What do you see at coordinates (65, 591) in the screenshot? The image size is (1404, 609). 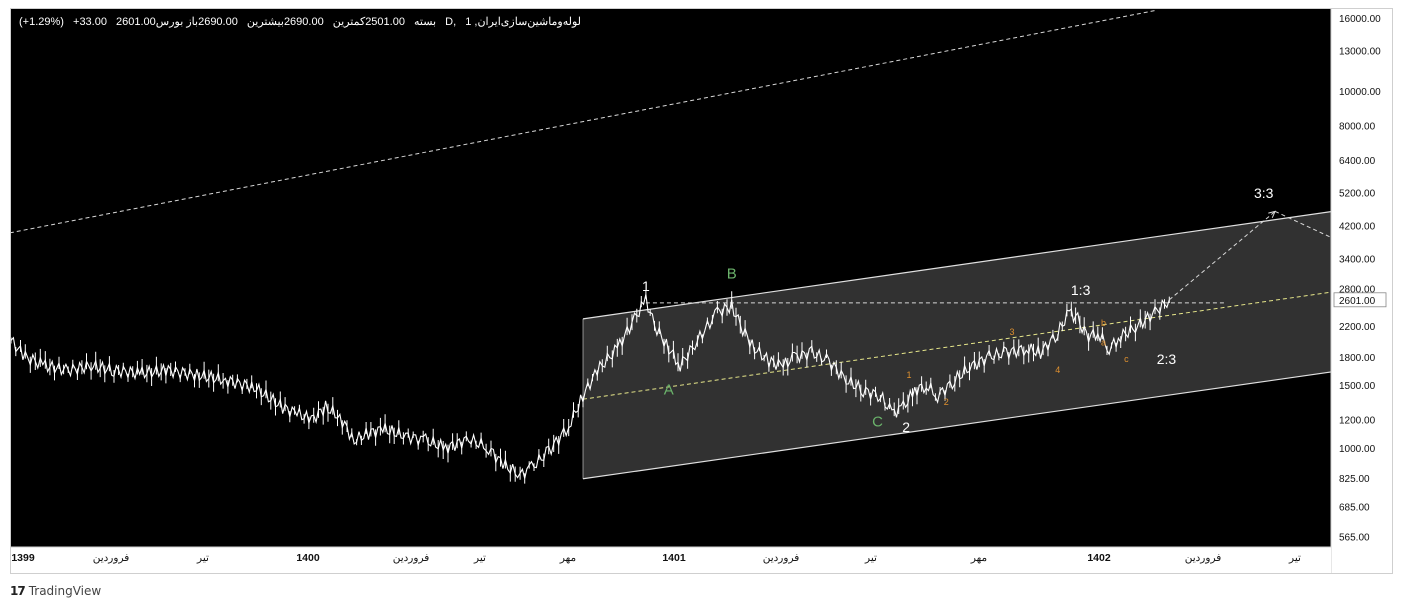 I see `watermark-text: TradingView` at bounding box center [65, 591].